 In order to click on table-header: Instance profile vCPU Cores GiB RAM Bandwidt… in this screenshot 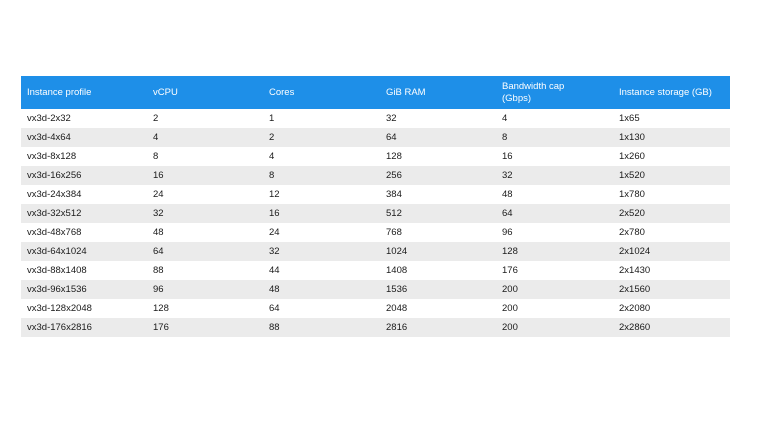, I will do `click(375, 92)`.